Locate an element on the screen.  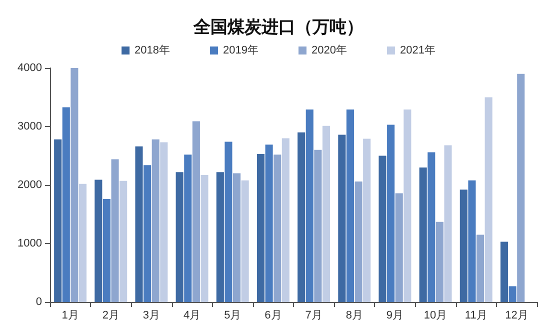
y-tick-label: 1000 is located at coordinates (30, 244).